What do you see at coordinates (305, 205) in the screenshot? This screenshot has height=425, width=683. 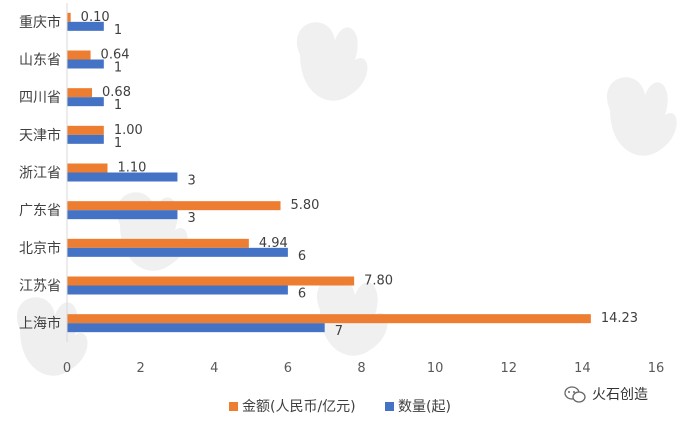 I see `amount-data-label: 5.80` at bounding box center [305, 205].